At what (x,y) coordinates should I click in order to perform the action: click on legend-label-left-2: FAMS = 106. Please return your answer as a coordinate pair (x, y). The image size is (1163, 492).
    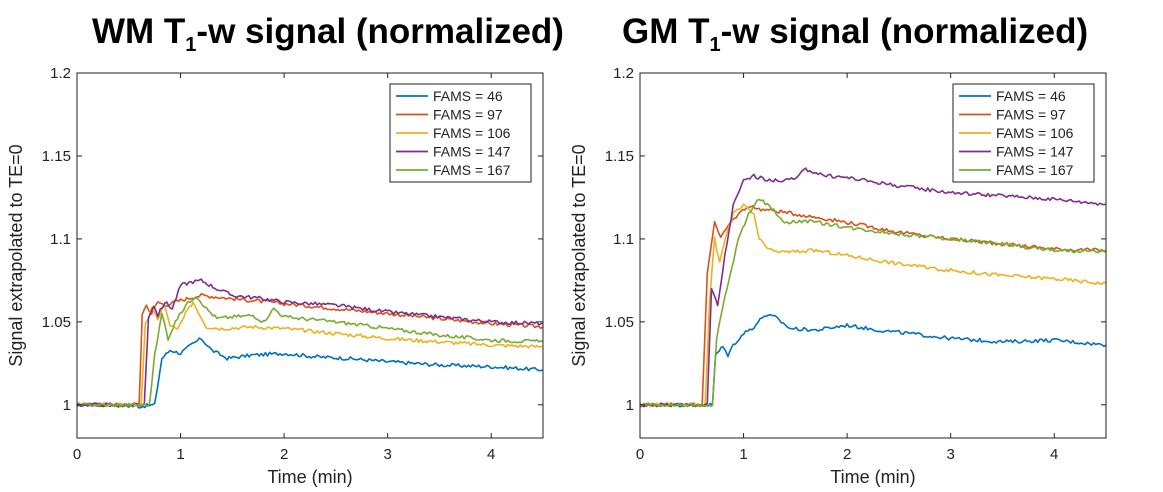
    Looking at the image, I should click on (472, 133).